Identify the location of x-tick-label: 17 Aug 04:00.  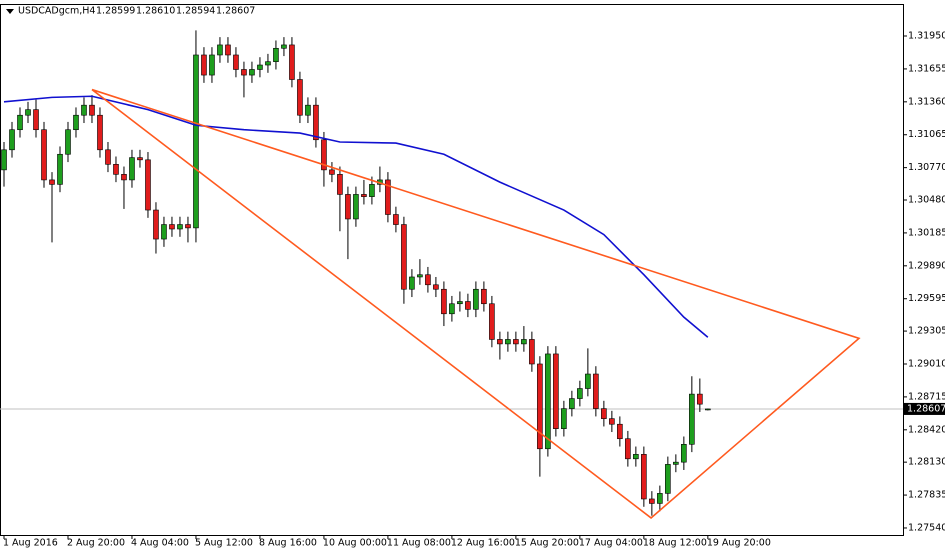
(611, 543).